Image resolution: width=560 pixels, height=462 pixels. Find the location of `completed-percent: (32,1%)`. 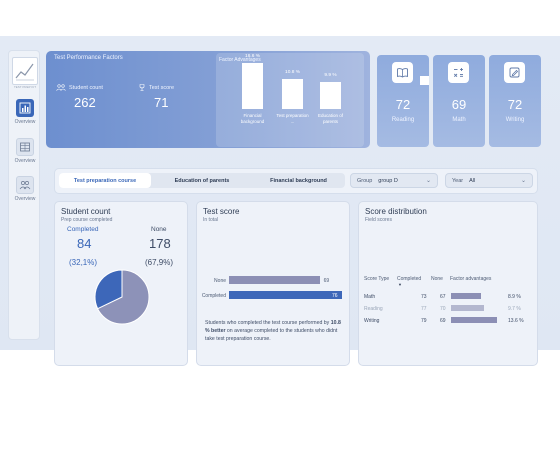

completed-percent: (32,1%) is located at coordinates (83, 262).